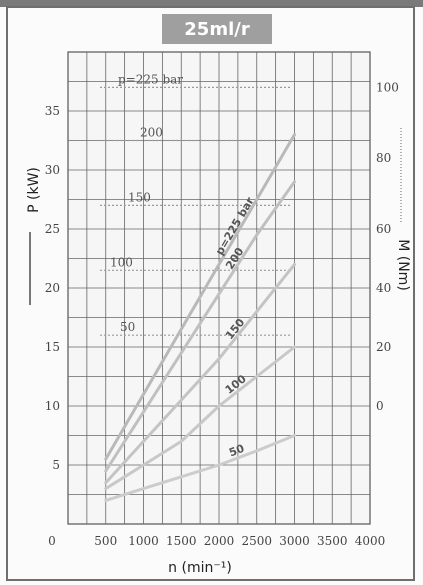  What do you see at coordinates (151, 133) in the screenshot?
I see `torque-line-label: 200` at bounding box center [151, 133].